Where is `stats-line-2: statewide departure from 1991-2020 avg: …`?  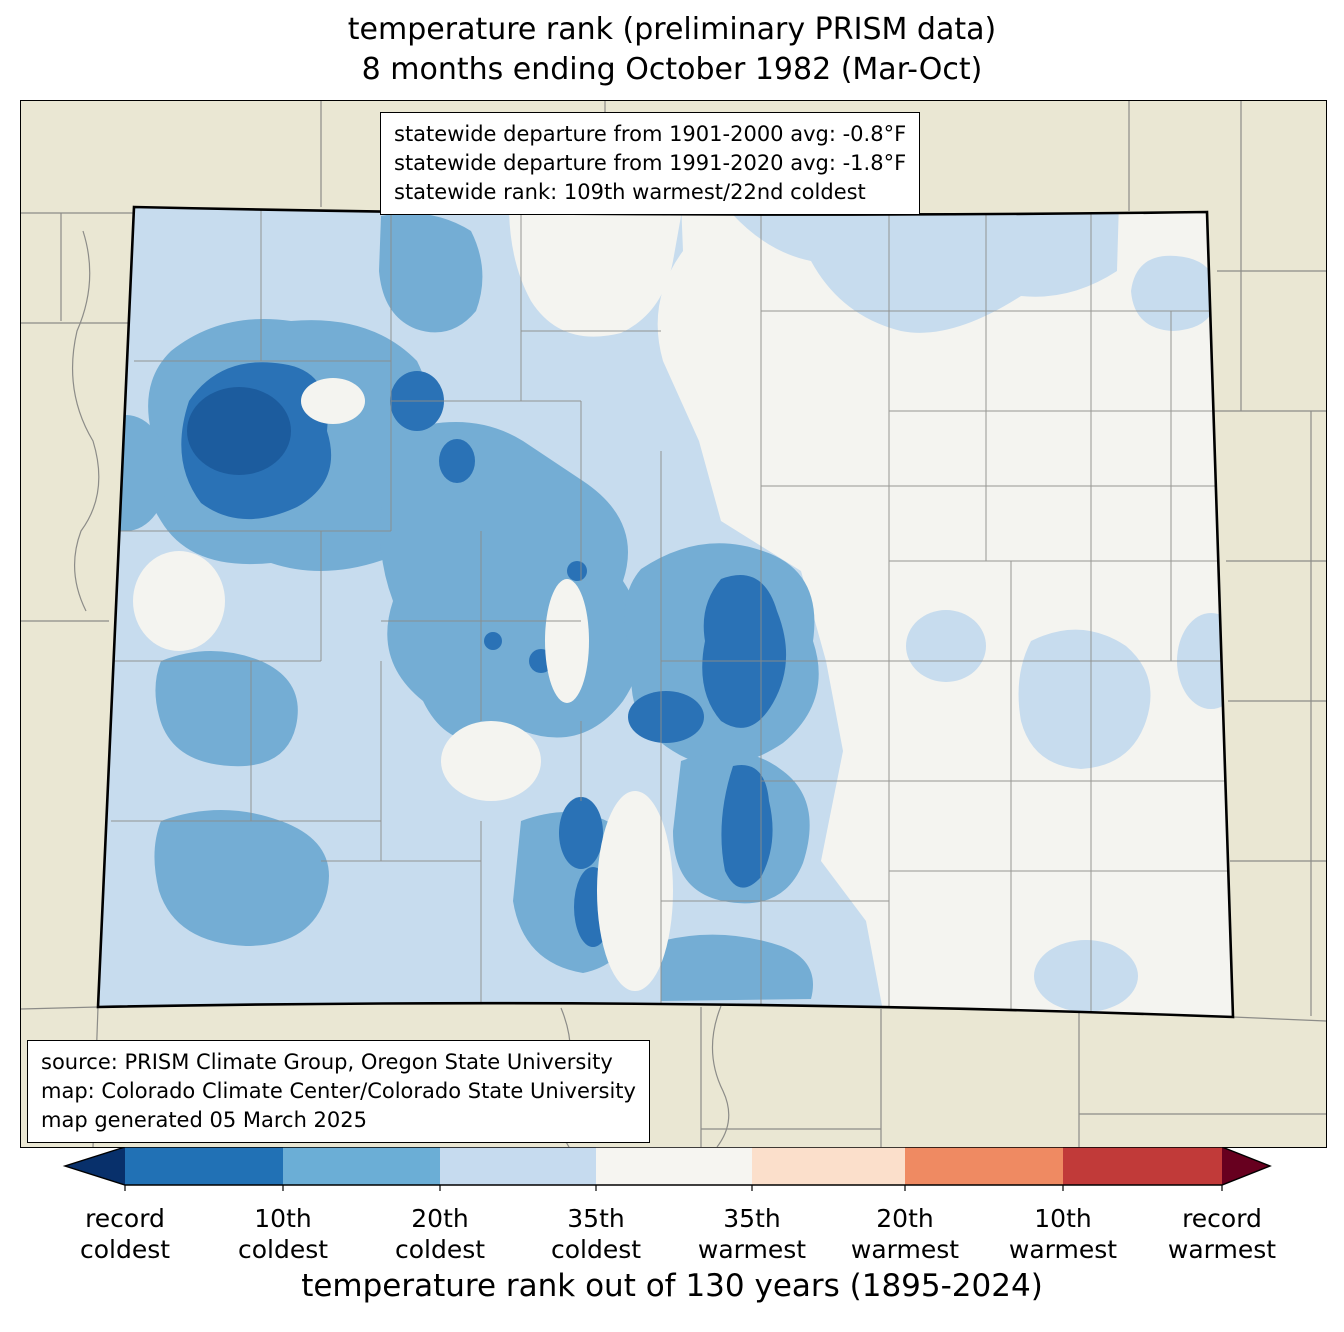 stats-line-2: statewide departure from 1991-2020 avg: … is located at coordinates (650, 162).